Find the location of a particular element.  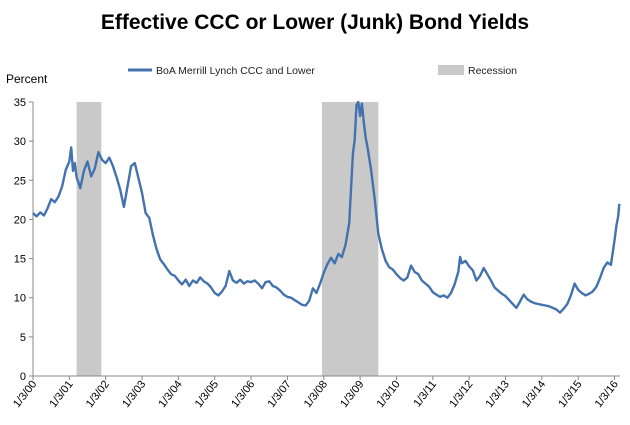

x-tick-label-5: 1/3/05 is located at coordinates (207, 393).